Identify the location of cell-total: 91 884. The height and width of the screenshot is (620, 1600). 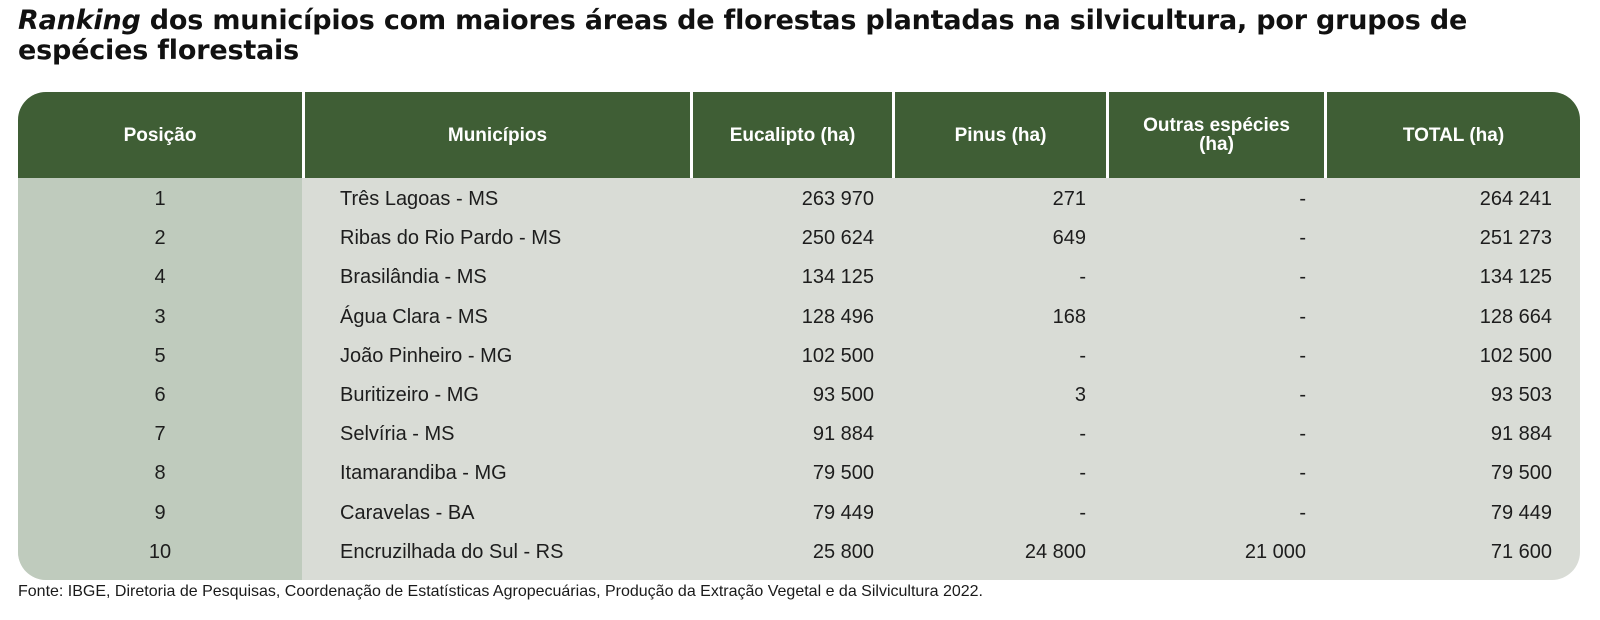
(1521, 434).